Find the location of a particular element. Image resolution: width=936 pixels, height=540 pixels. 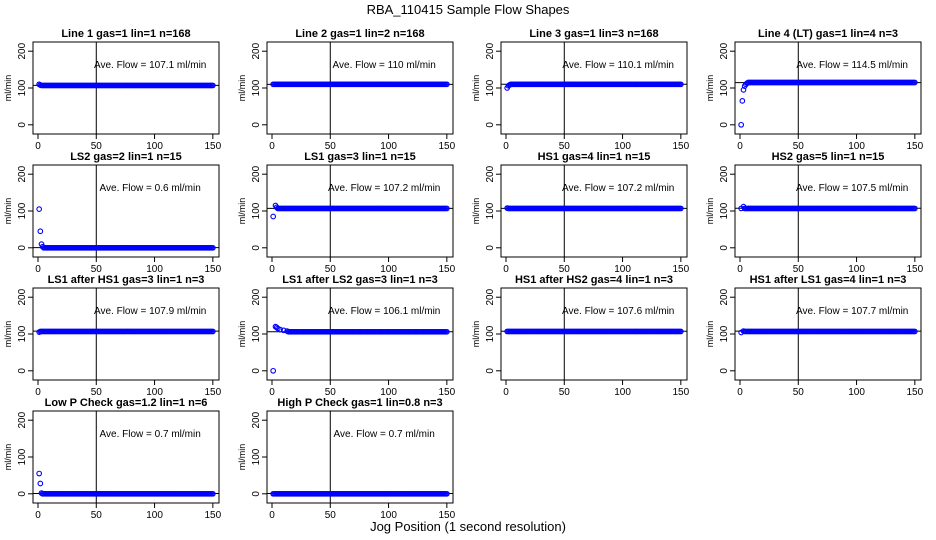

panel-title: LS1 after HS1 gas=3 lin=1 n=3 is located at coordinates (126, 280).